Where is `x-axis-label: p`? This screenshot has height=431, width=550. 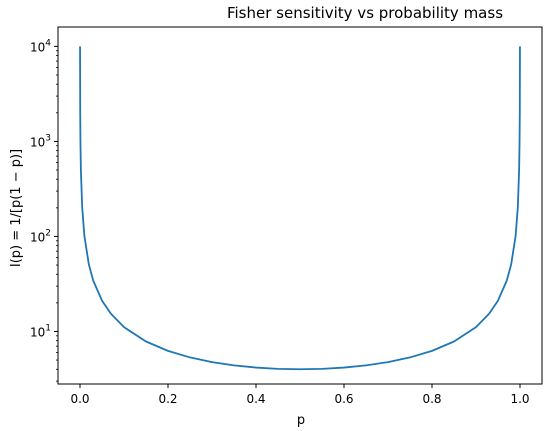
x-axis-label: p is located at coordinates (301, 420).